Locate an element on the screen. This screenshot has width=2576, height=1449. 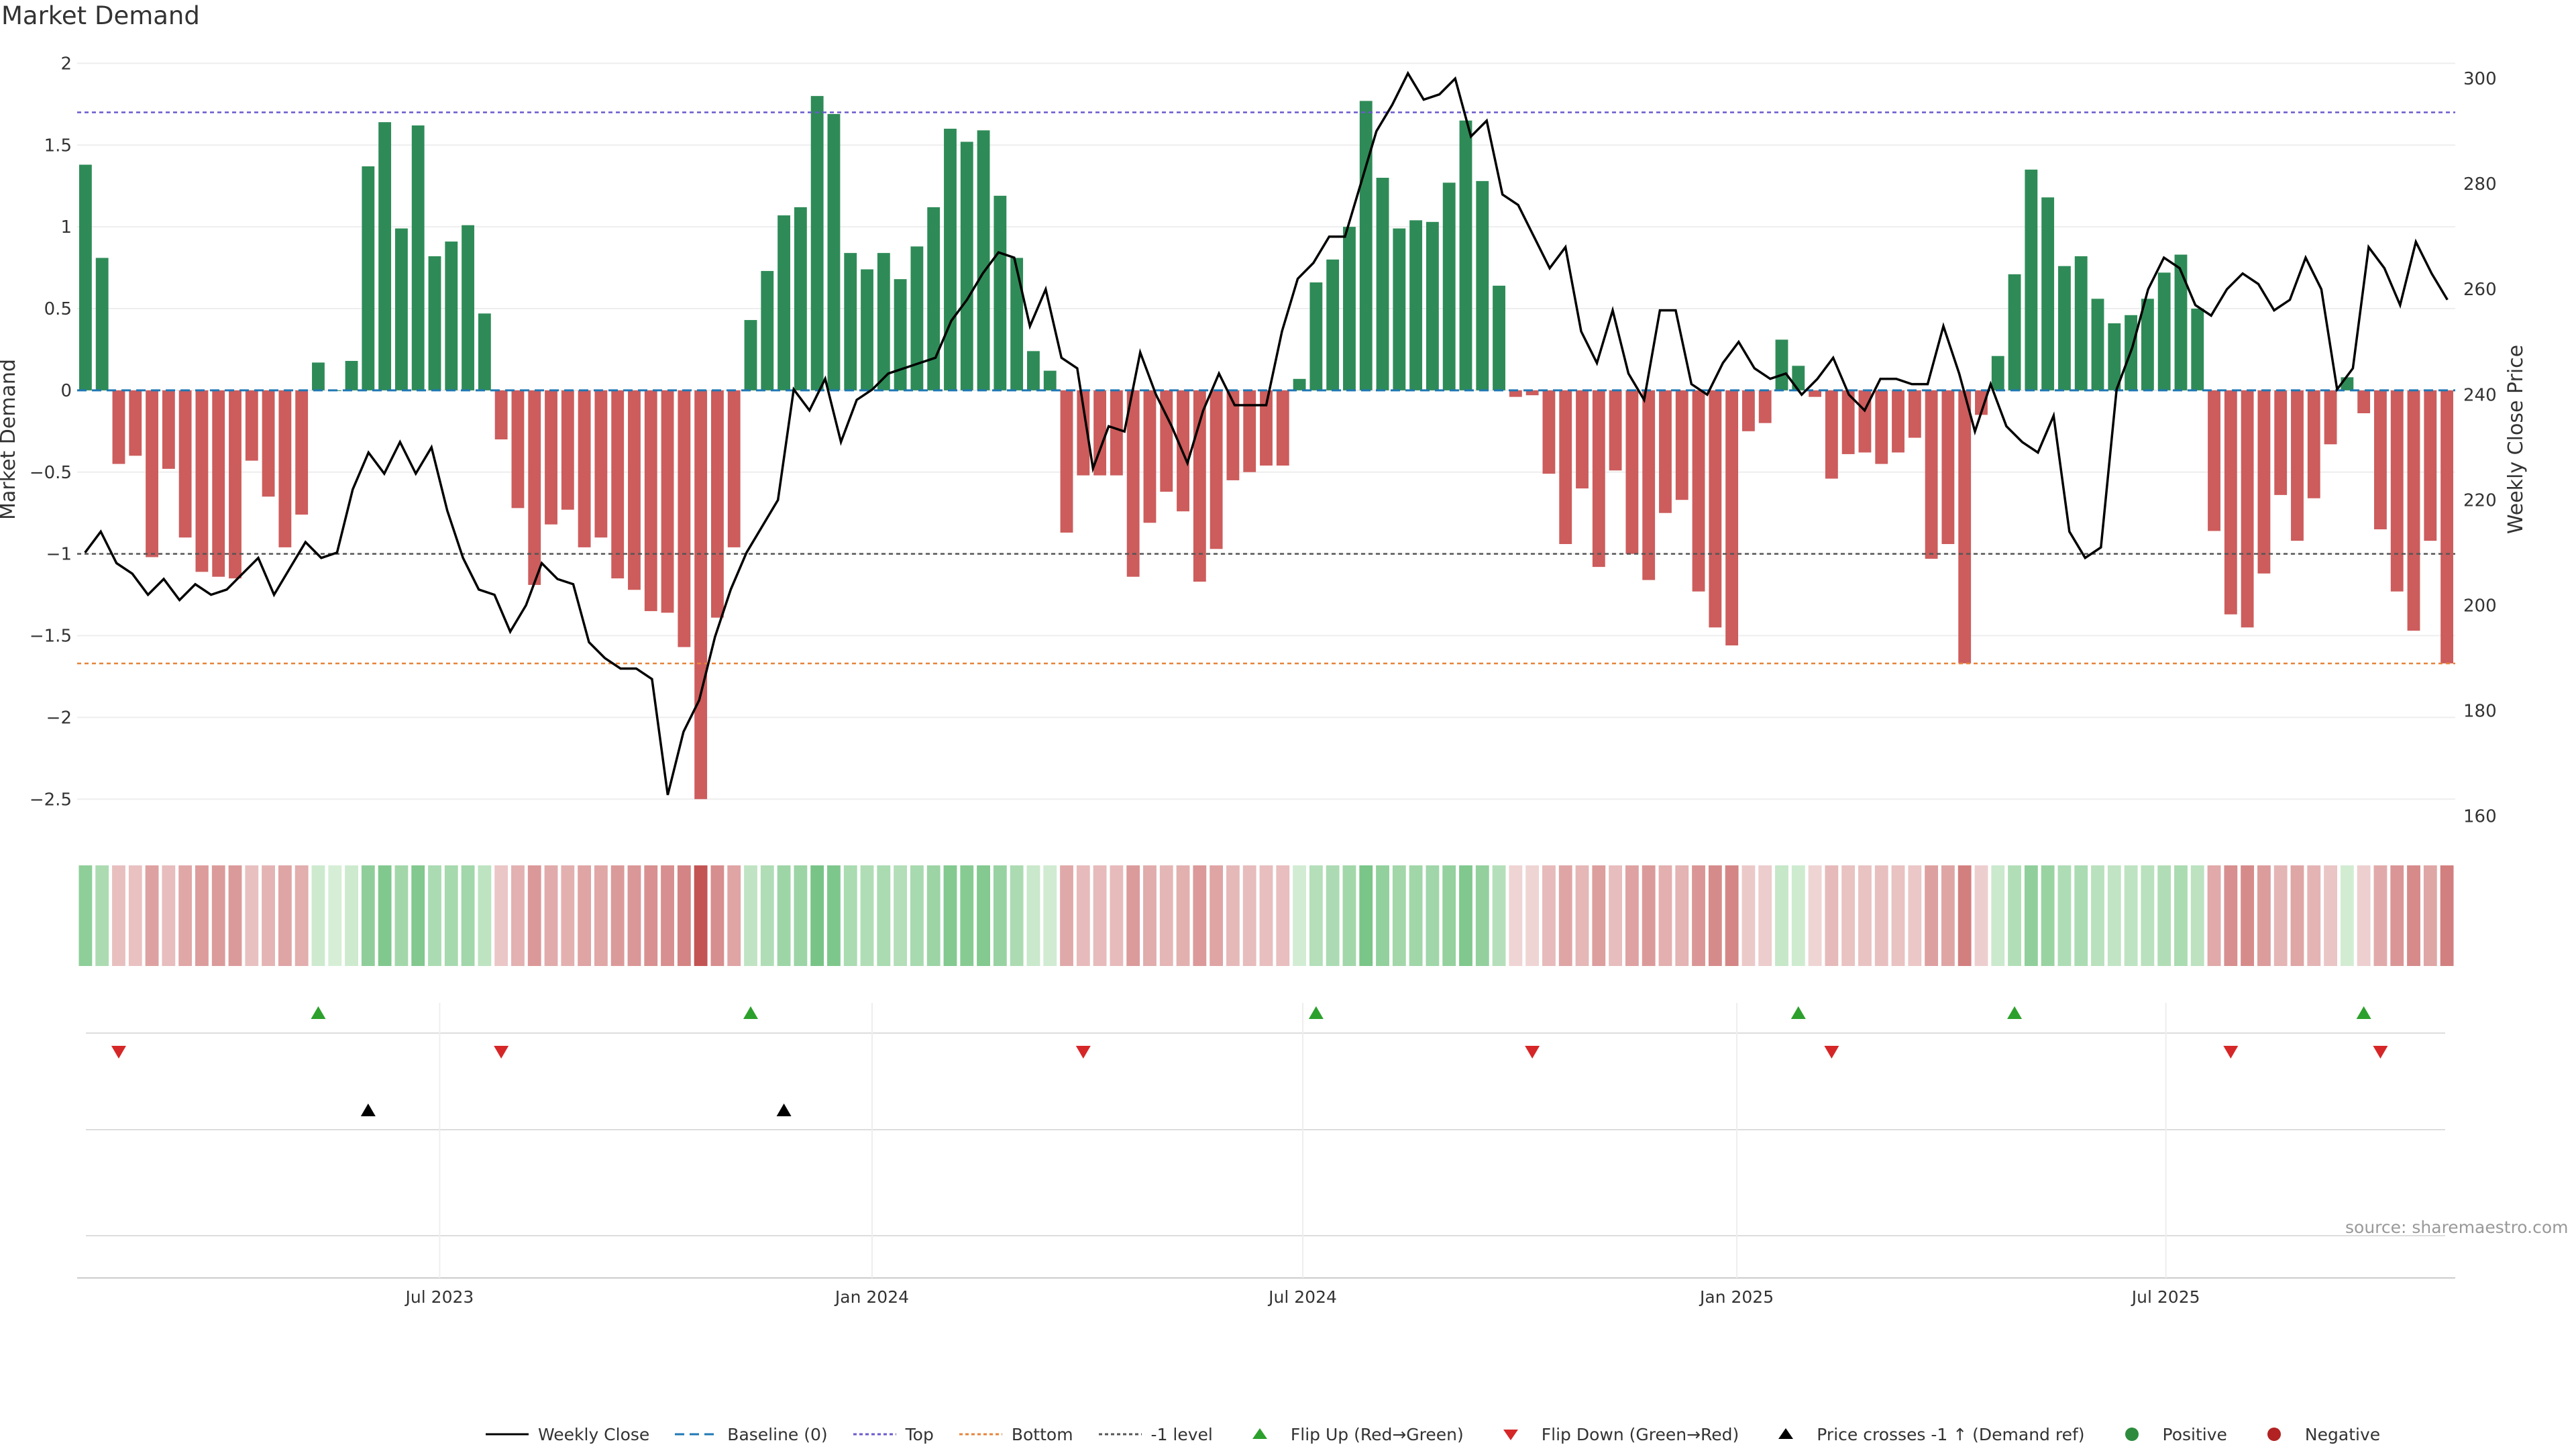
legend-label: Positive is located at coordinates (2194, 1434).